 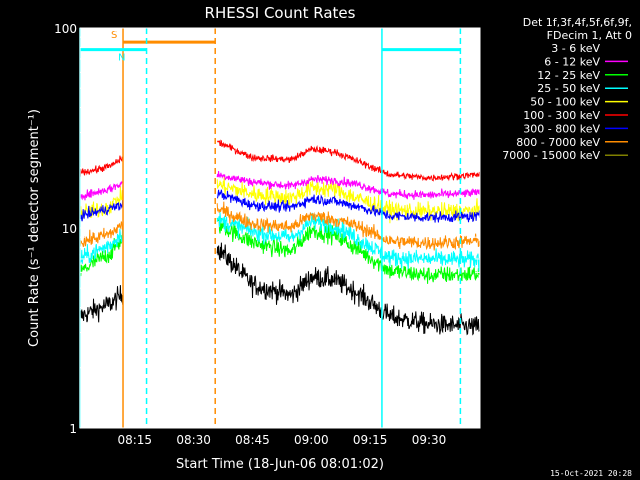 I want to click on flag-label: N, so click(x=121, y=58).